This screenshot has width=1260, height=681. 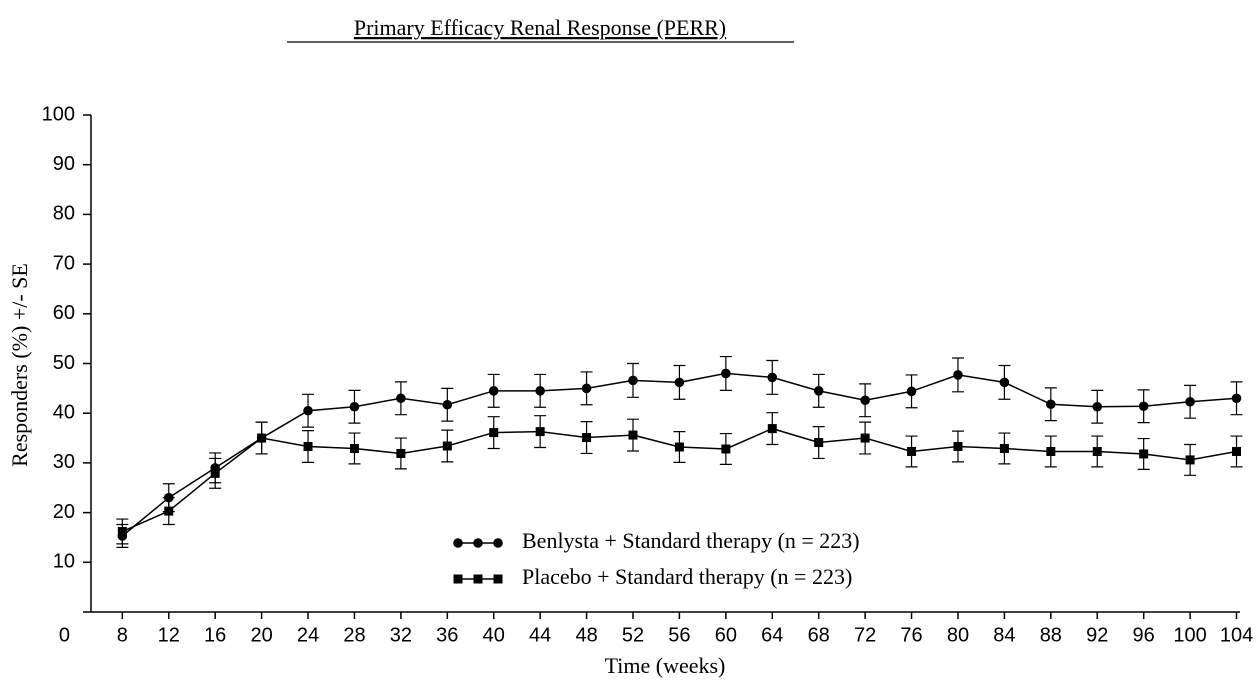 I want to click on x-tick-label: 88, so click(x=1051, y=635).